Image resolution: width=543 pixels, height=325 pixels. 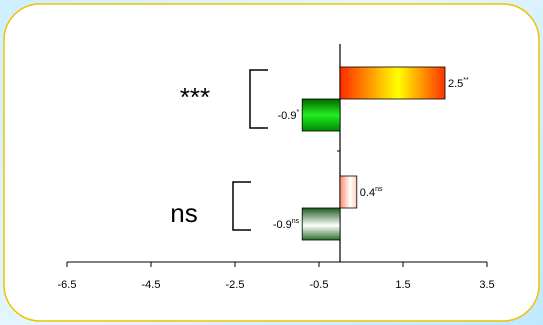 What do you see at coordinates (67, 285) in the screenshot?
I see `x-tick-label: -6.5` at bounding box center [67, 285].